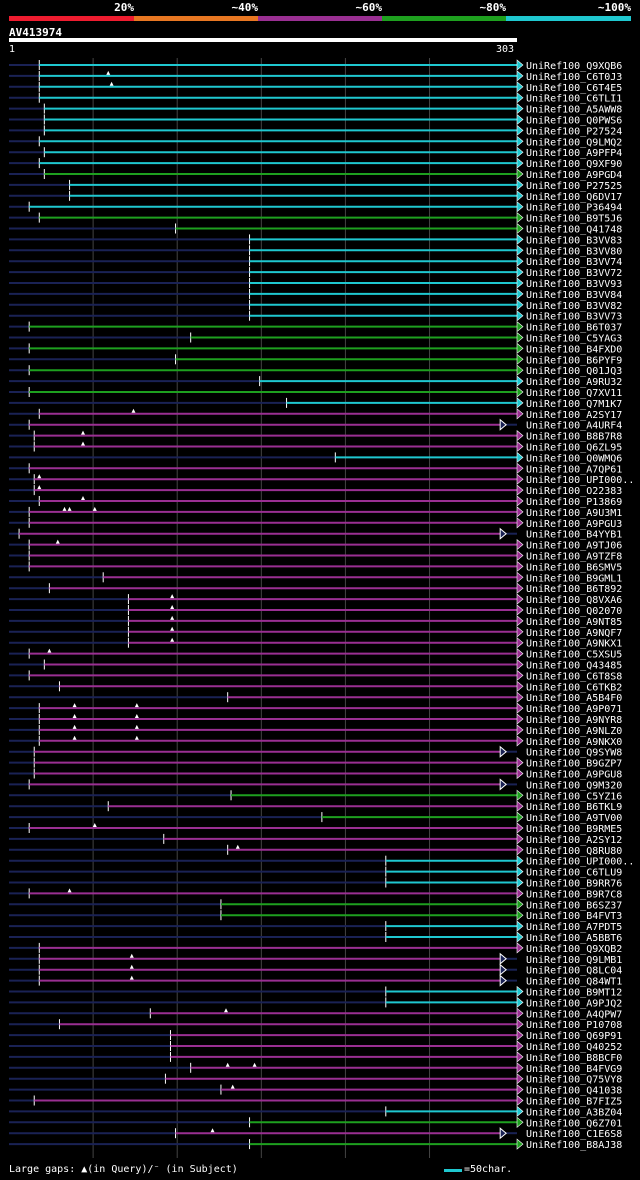 Image resolution: width=640 pixels, height=1180 pixels. I want to click on hit-label: UniRef100_Q75VY8, so click(574, 1080).